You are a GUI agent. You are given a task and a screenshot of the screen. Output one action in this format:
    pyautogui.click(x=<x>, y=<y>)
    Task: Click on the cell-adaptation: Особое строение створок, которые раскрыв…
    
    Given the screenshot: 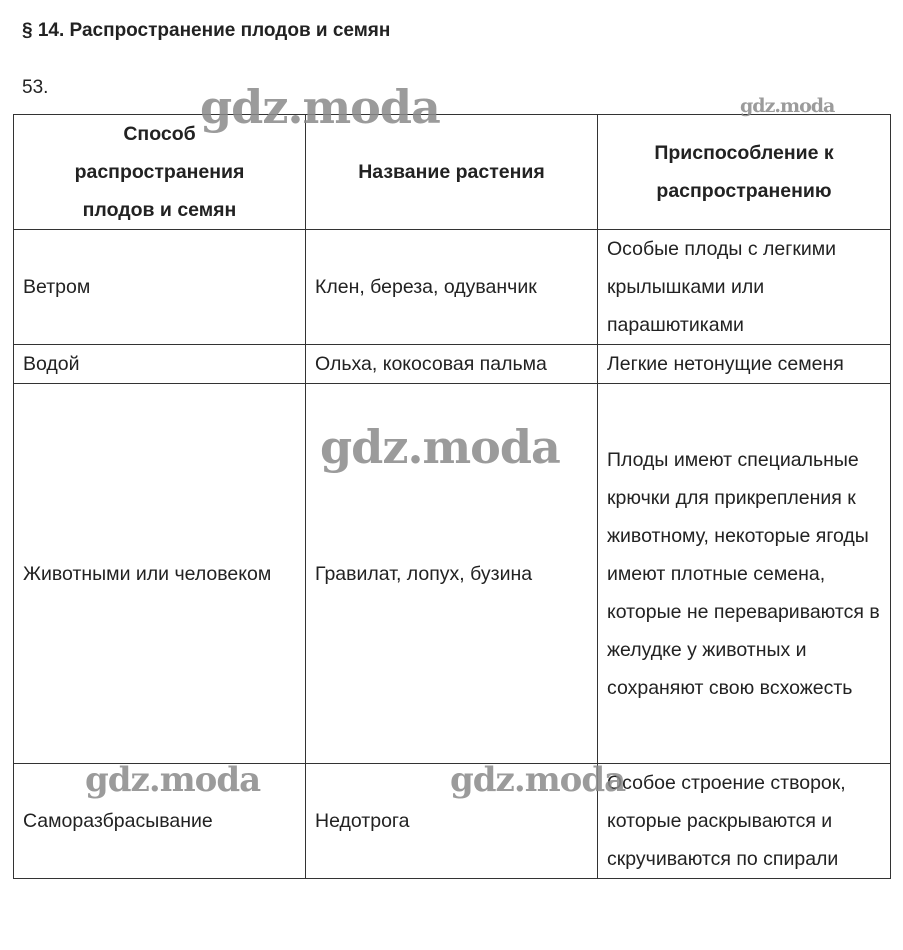 What is the action you would take?
    pyautogui.click(x=744, y=821)
    